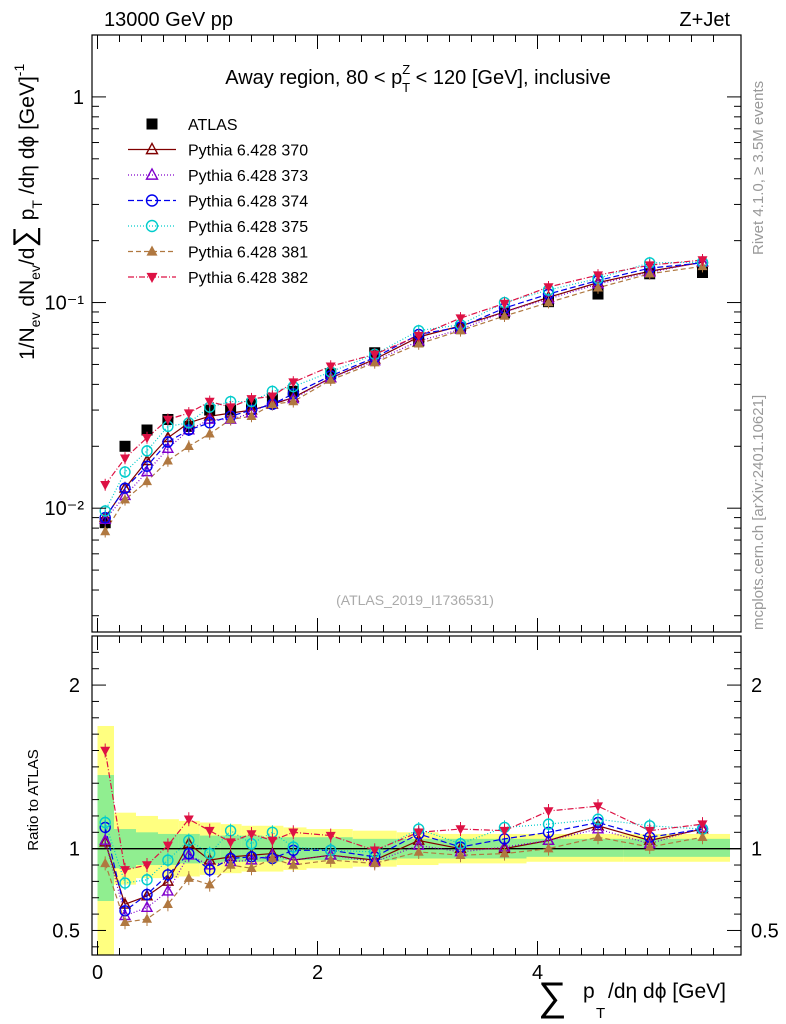  What do you see at coordinates (248, 227) in the screenshot?
I see `legend-label: Pythia 6.428 375` at bounding box center [248, 227].